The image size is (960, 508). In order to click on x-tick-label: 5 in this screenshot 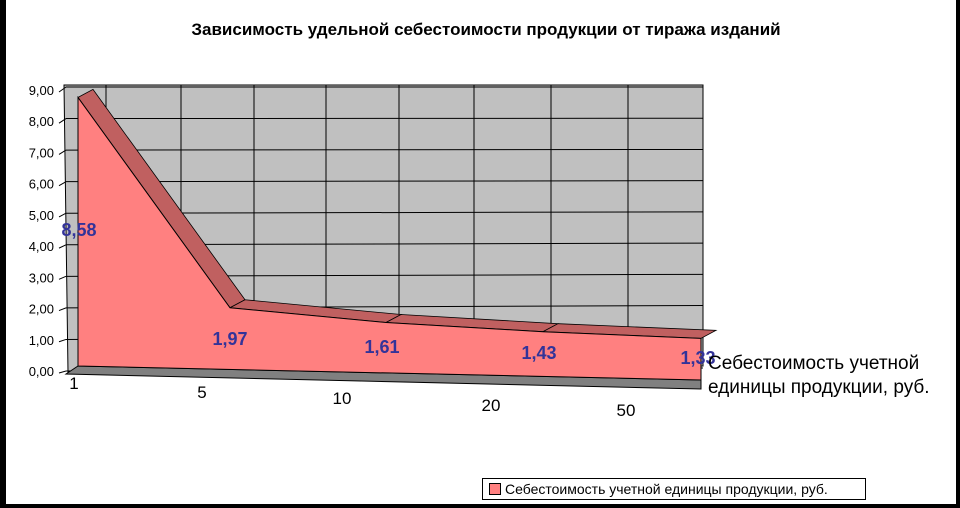, I will do `click(201, 392)`.